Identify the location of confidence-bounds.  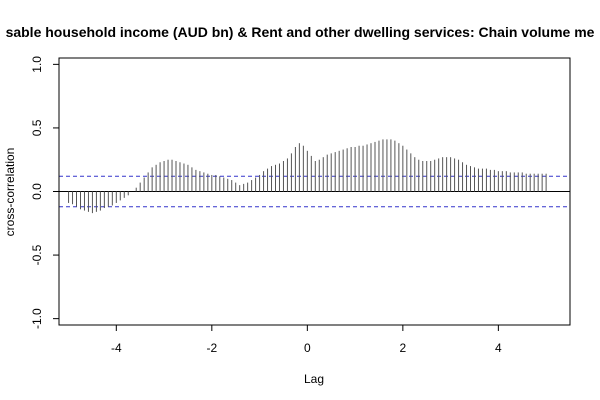
(314, 191).